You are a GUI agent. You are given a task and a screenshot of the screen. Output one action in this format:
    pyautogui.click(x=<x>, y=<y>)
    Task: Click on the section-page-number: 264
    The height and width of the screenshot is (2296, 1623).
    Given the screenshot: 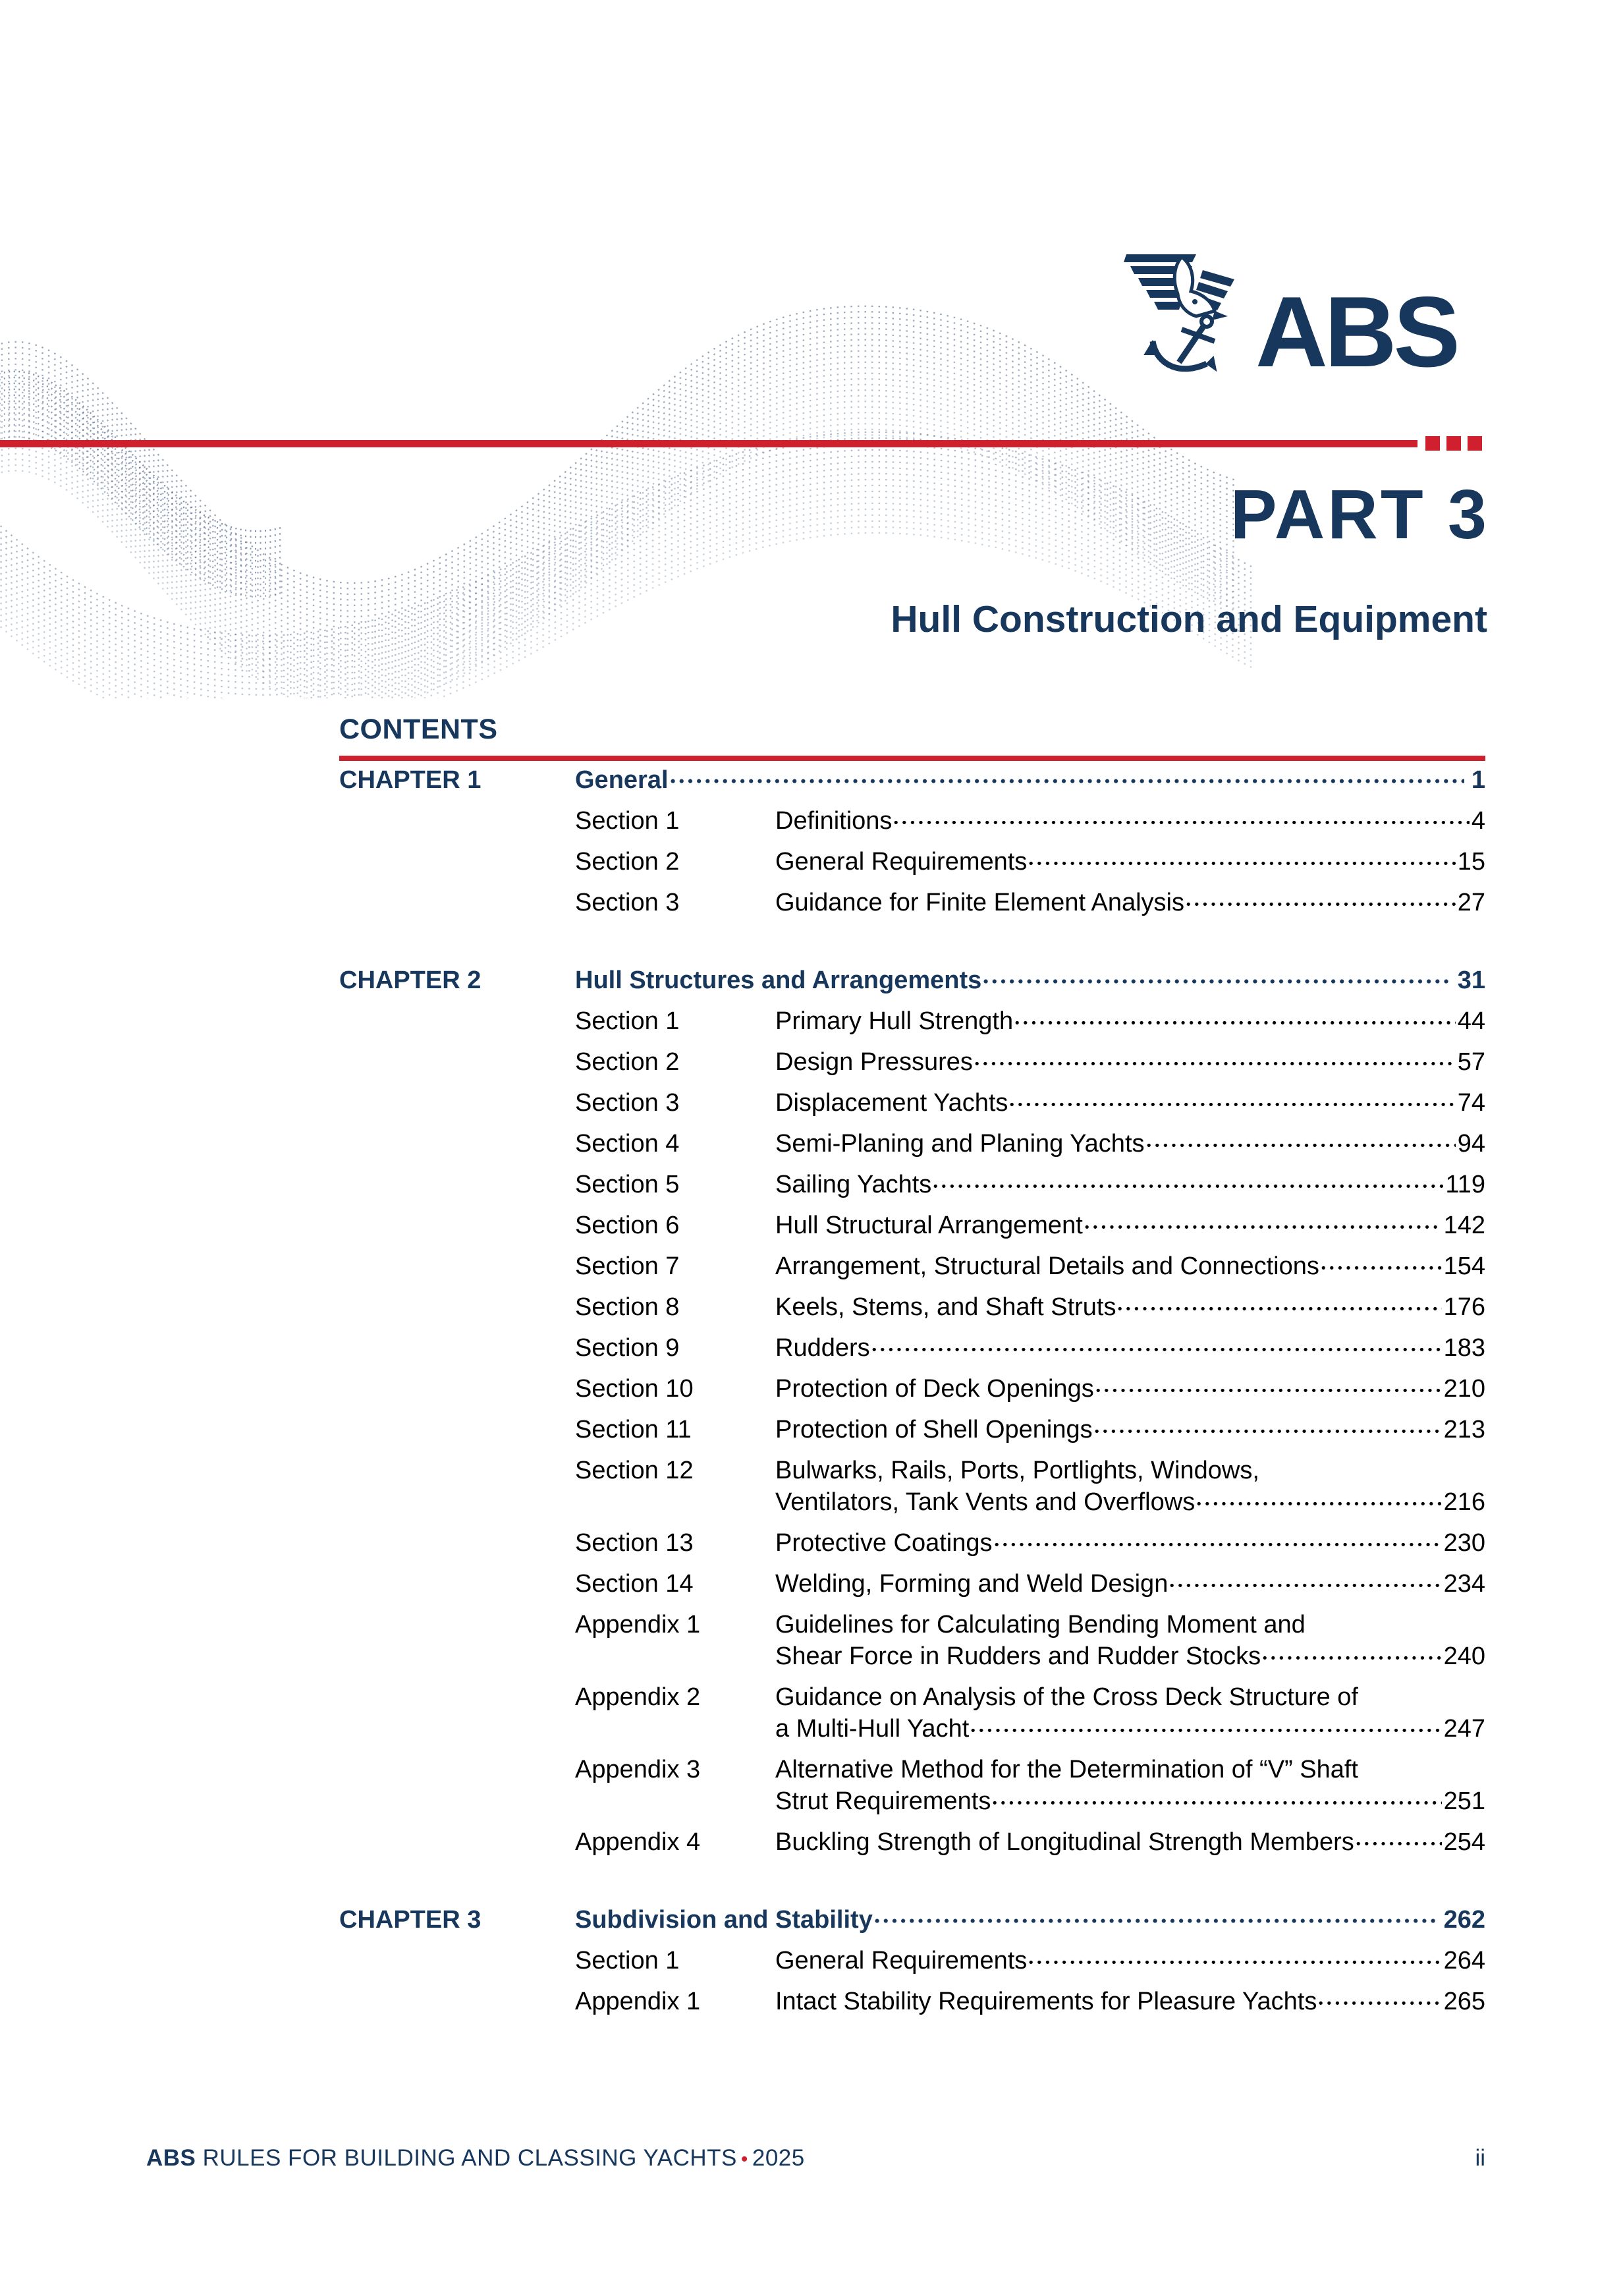 What is the action you would take?
    pyautogui.click(x=1464, y=1960)
    